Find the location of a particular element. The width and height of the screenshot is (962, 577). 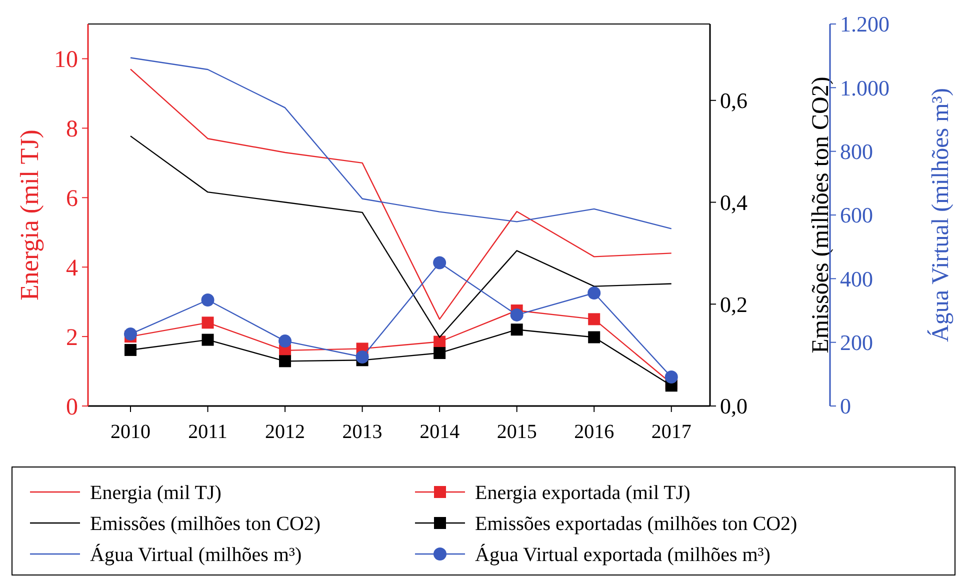

y2-tick-label: 0,6 is located at coordinates (734, 101).